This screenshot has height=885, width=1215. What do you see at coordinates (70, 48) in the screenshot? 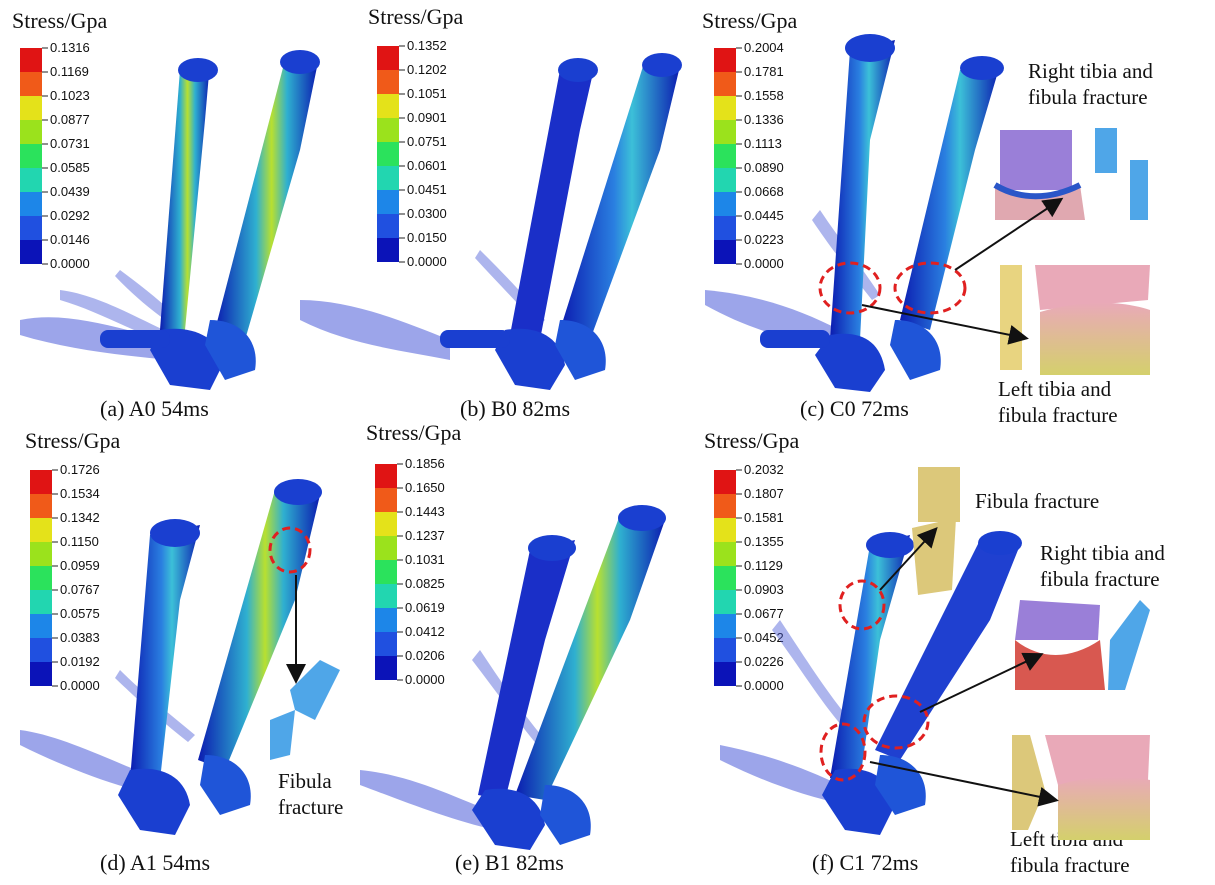
I see `colorbar-tick-label: 0.1316` at bounding box center [70, 48].